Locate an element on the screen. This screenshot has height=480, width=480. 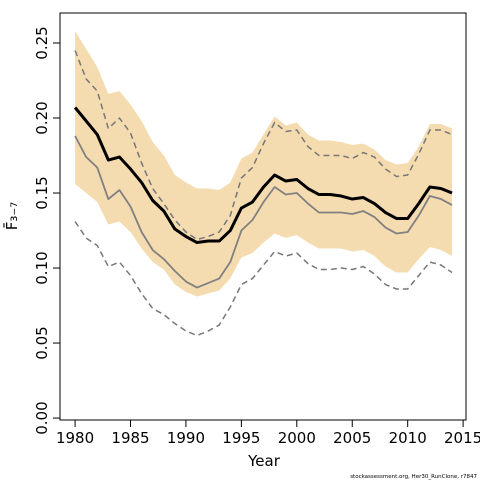
x-tick-label: 2005 is located at coordinates (352, 438).